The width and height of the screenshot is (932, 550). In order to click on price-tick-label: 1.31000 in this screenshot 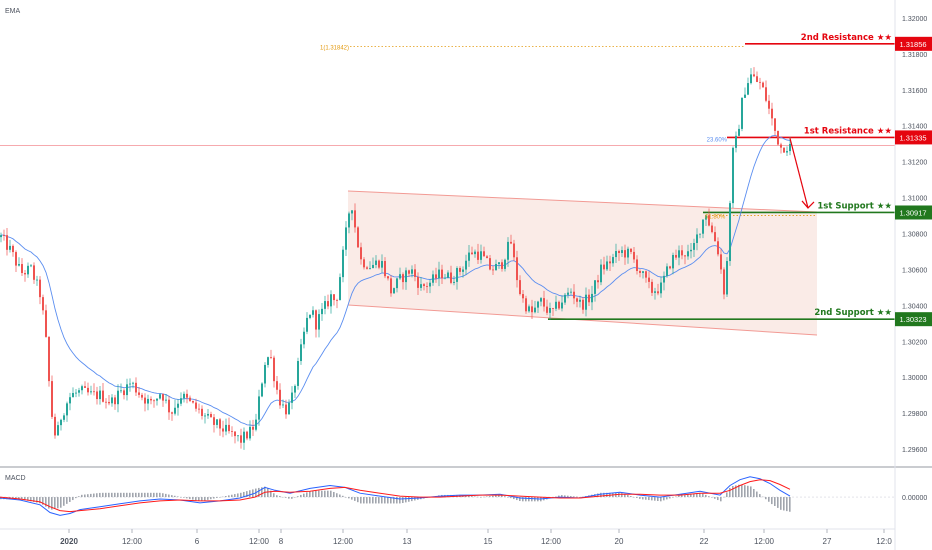, I will do `click(914, 199)`.